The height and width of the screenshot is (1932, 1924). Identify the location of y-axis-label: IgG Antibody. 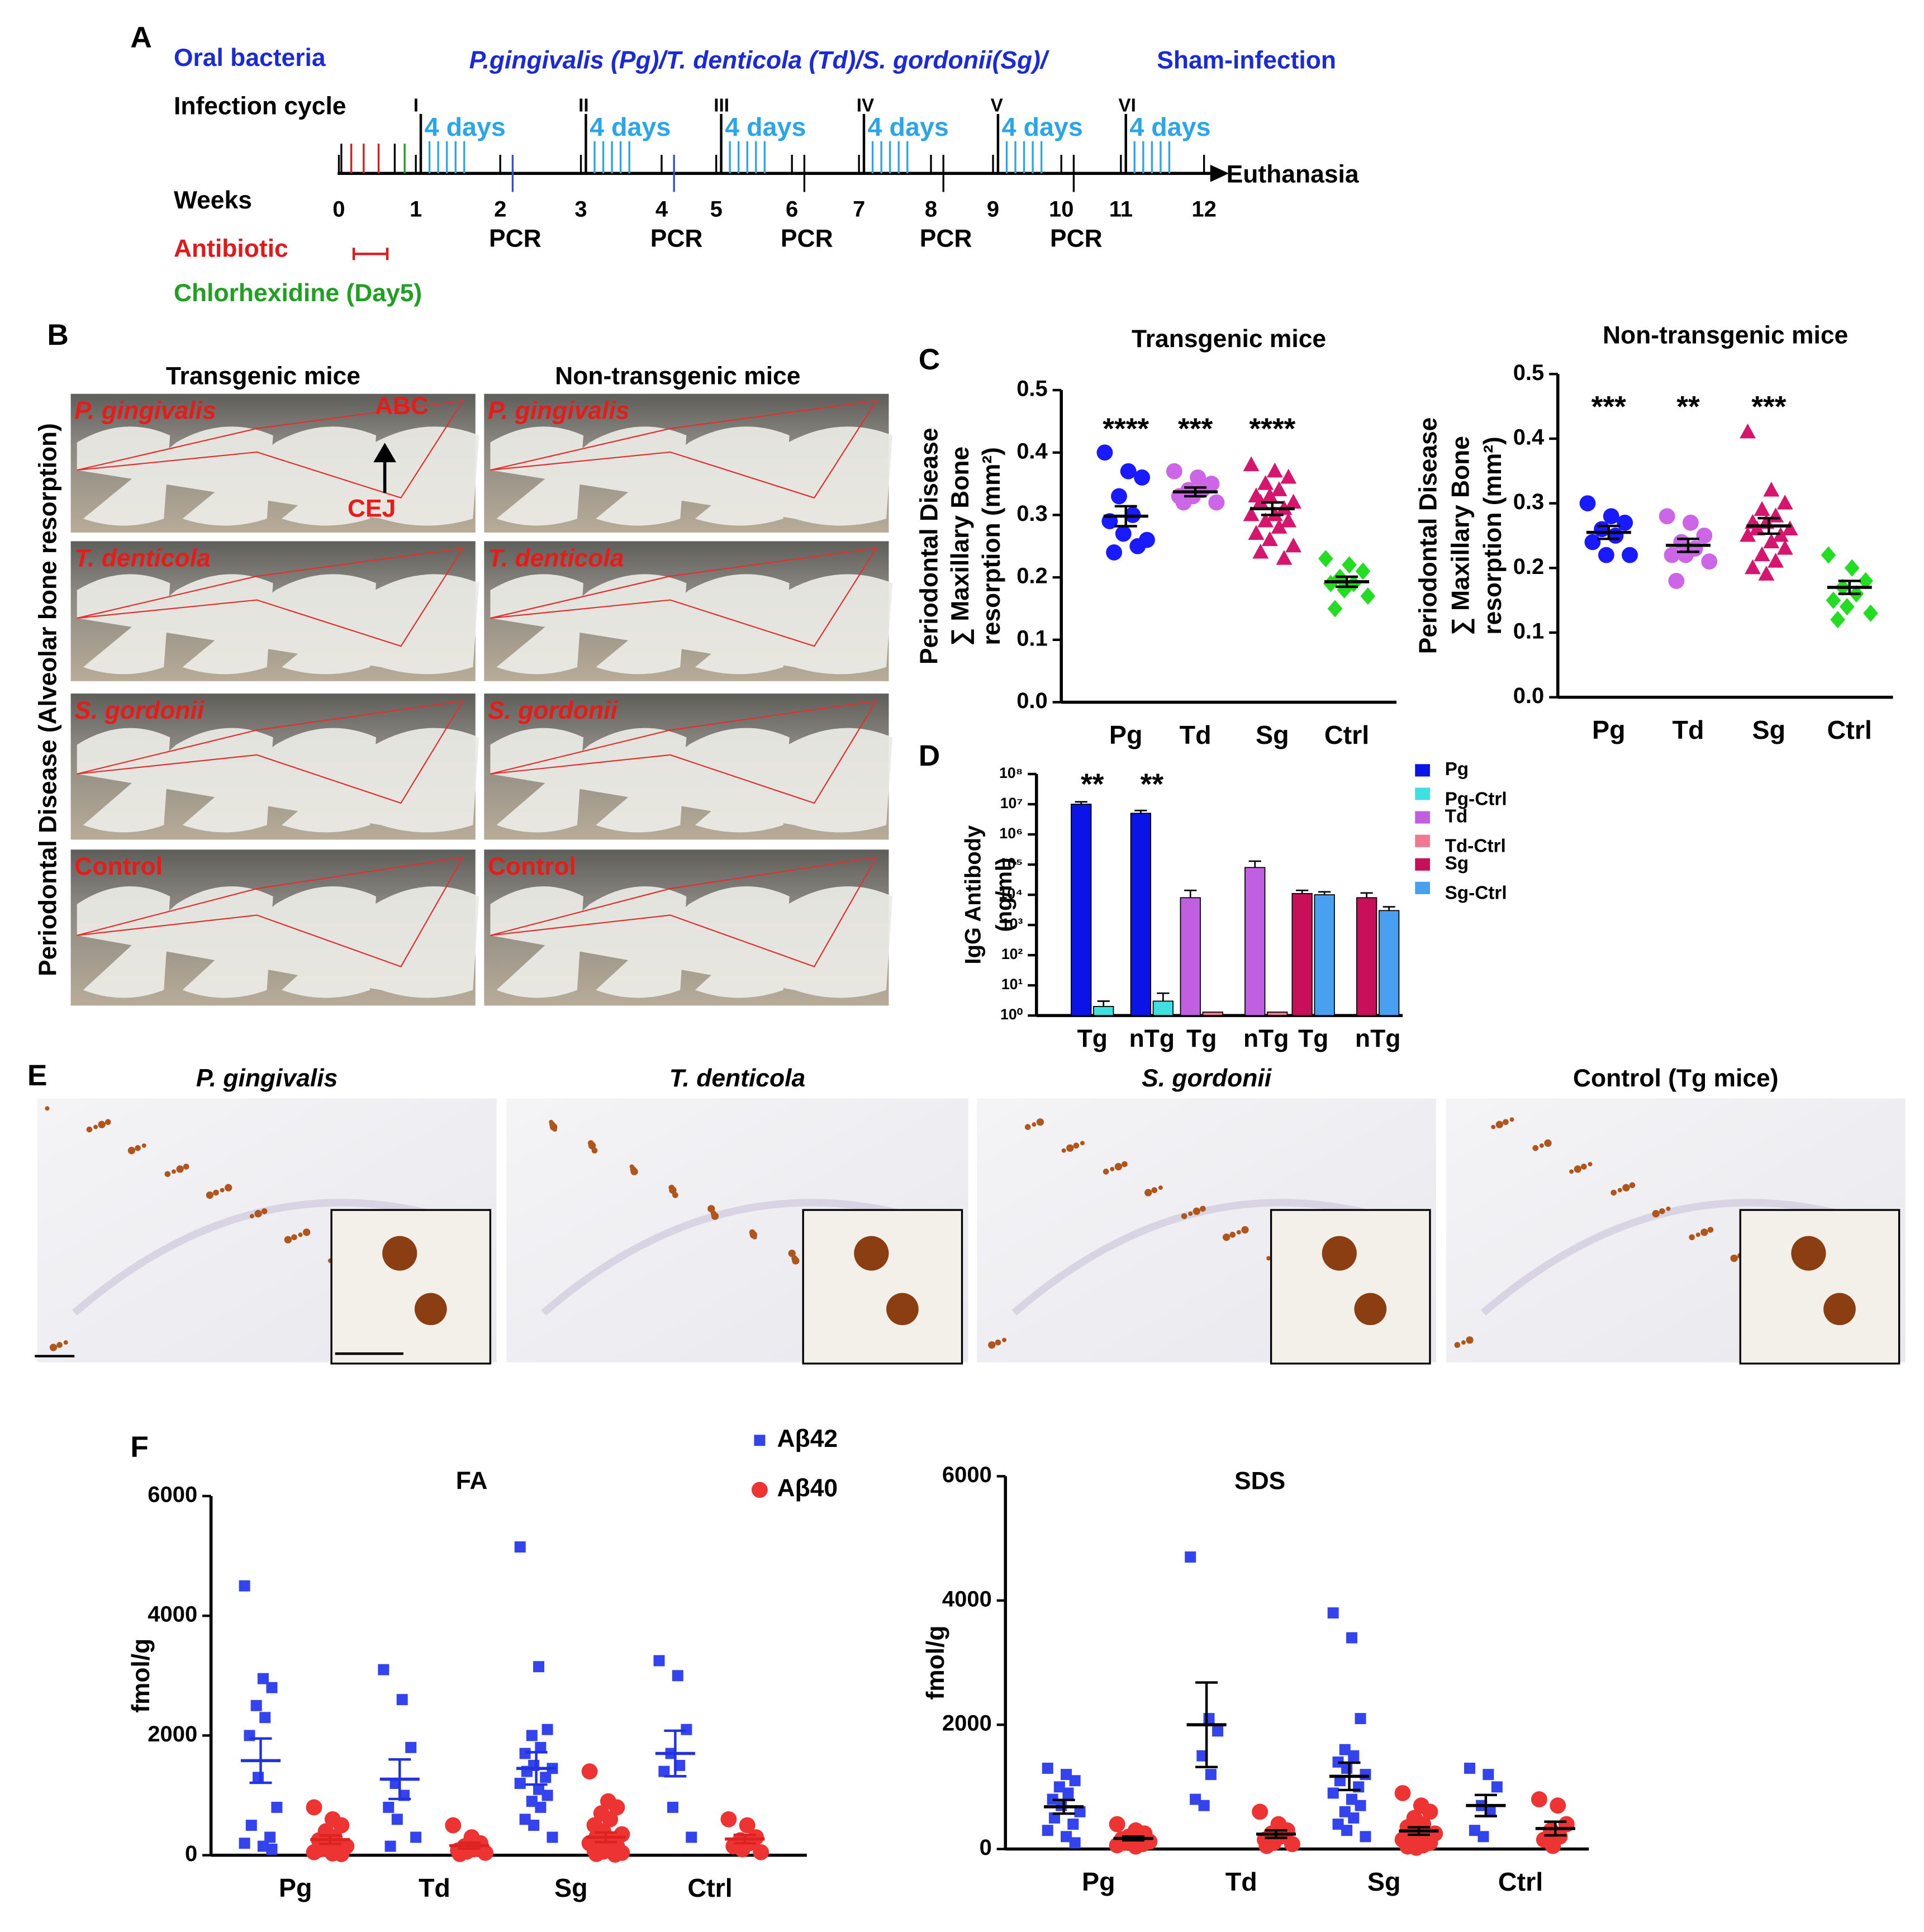
(973, 895).